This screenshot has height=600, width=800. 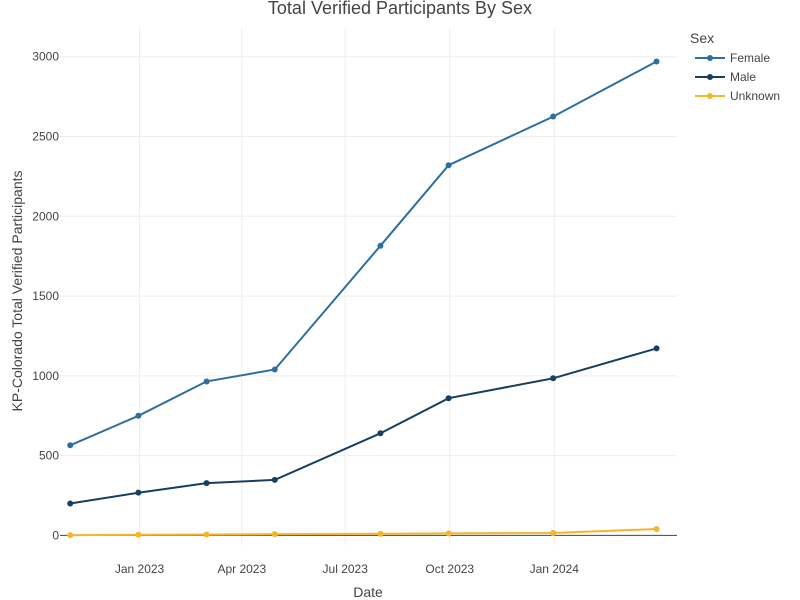 I want to click on series-unknown, so click(x=363, y=532).